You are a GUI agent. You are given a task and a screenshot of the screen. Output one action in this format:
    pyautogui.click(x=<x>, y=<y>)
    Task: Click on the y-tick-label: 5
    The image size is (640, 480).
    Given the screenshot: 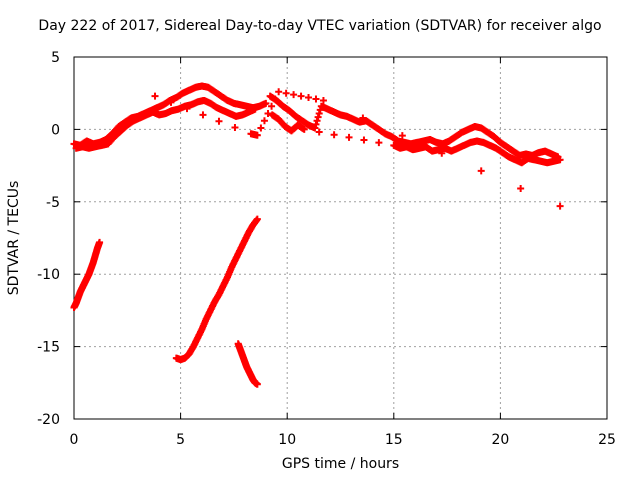 What is the action you would take?
    pyautogui.click(x=55, y=58)
    